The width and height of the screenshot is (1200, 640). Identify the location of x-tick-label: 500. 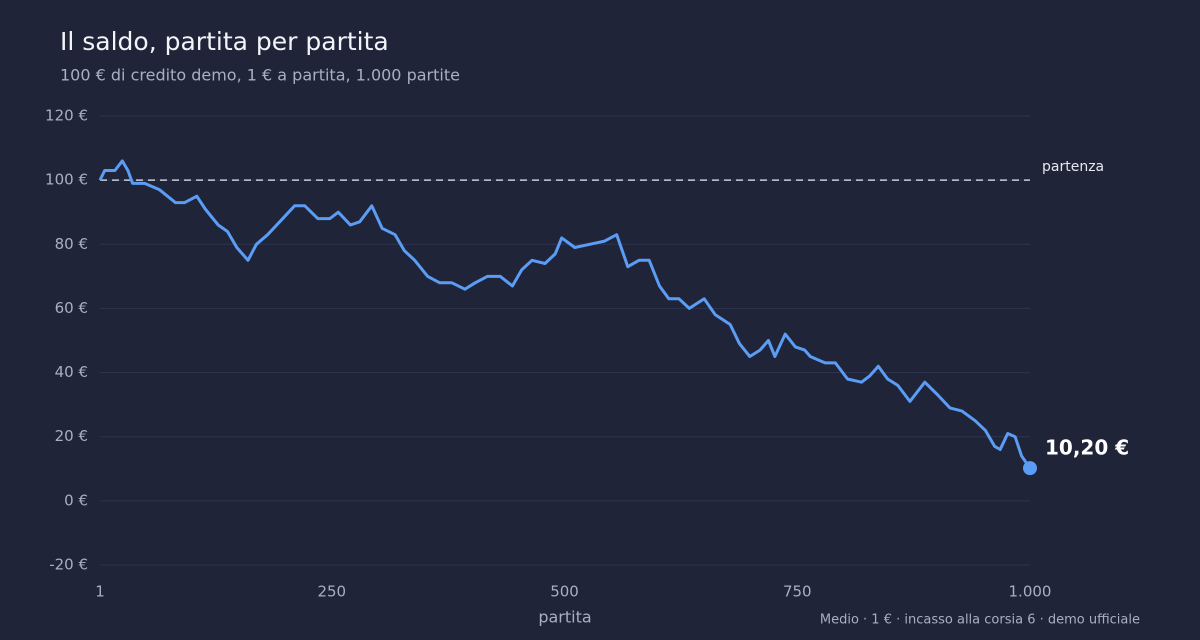
(564, 592).